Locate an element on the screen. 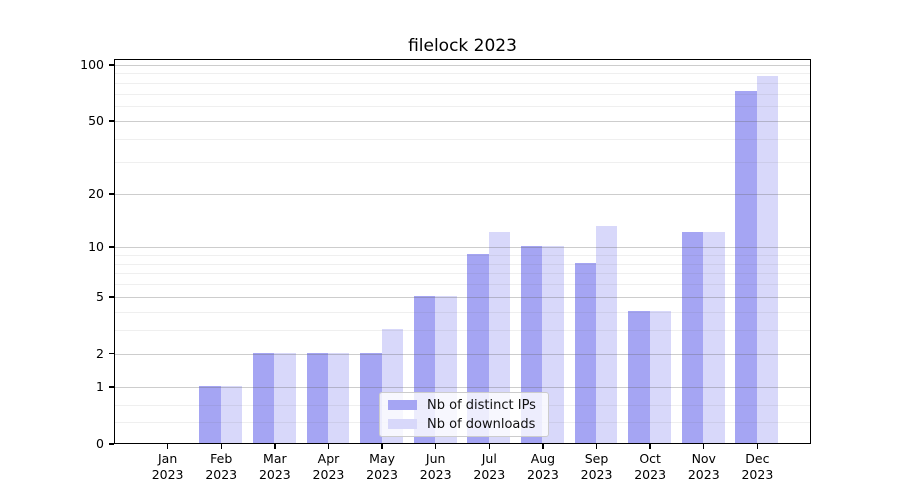 The height and width of the screenshot is (500, 900). x-tick-label: Jan 2023 is located at coordinates (168, 467).